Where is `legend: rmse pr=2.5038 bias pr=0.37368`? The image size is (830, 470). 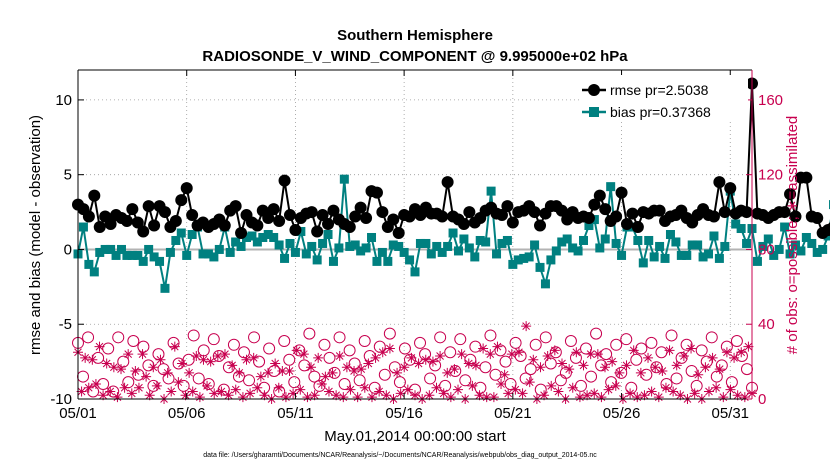
legend: rmse pr=2.5038 bias pr=0.37368 is located at coordinates (664, 98).